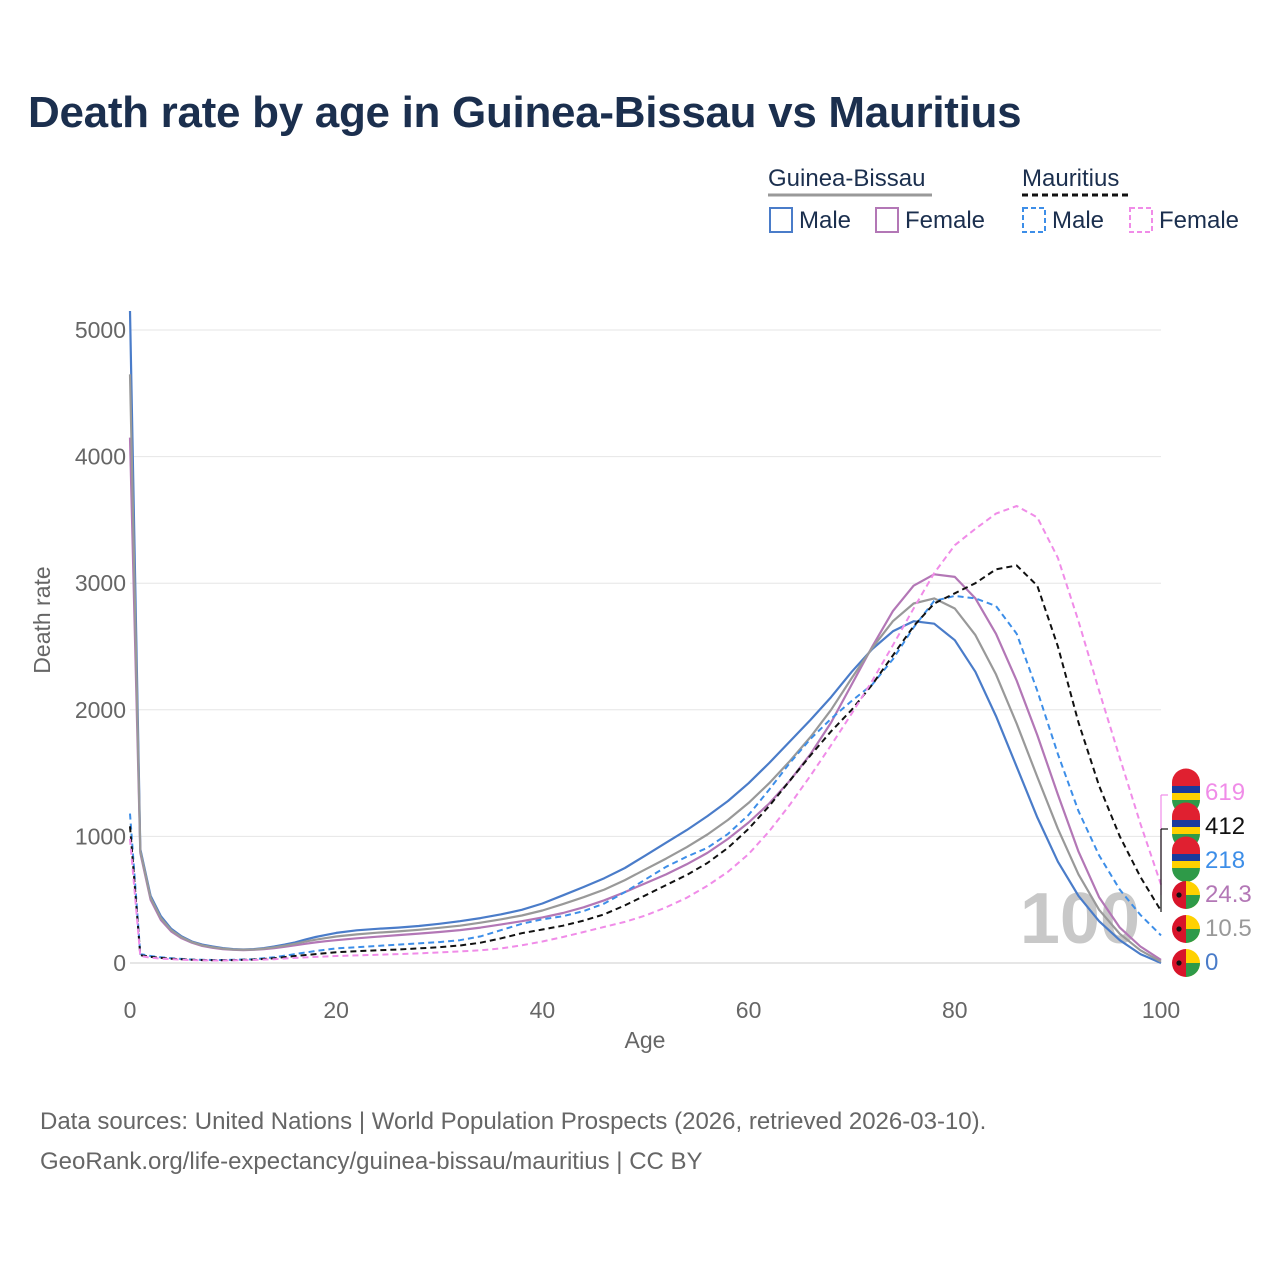 The width and height of the screenshot is (1280, 1280). I want to click on end-label-gb-both: 10.5, so click(1228, 928).